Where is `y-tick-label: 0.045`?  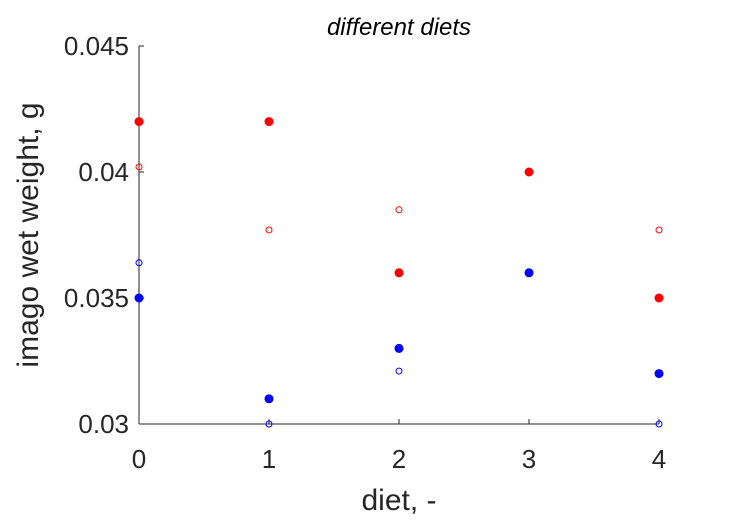 y-tick-label: 0.045 is located at coordinates (96, 46).